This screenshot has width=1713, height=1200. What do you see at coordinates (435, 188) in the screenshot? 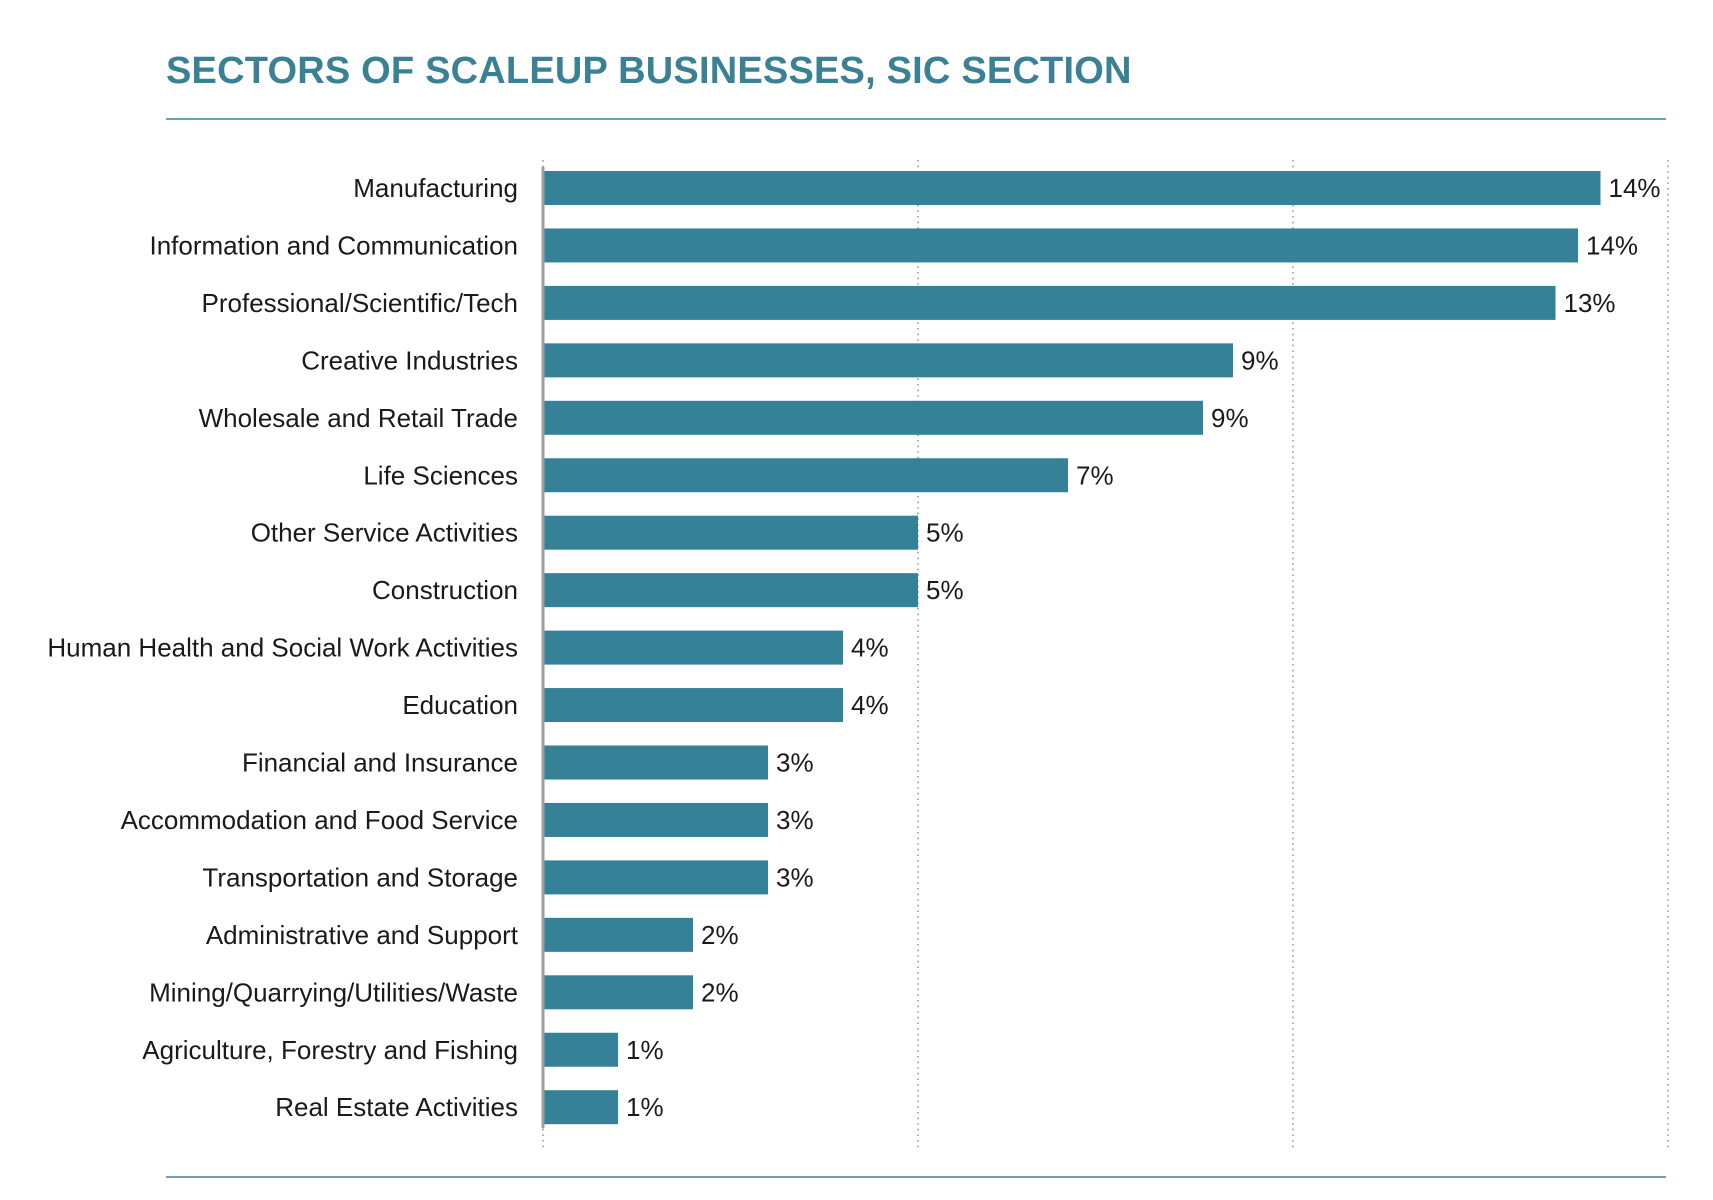
I see `category-label: Manufacturing` at bounding box center [435, 188].